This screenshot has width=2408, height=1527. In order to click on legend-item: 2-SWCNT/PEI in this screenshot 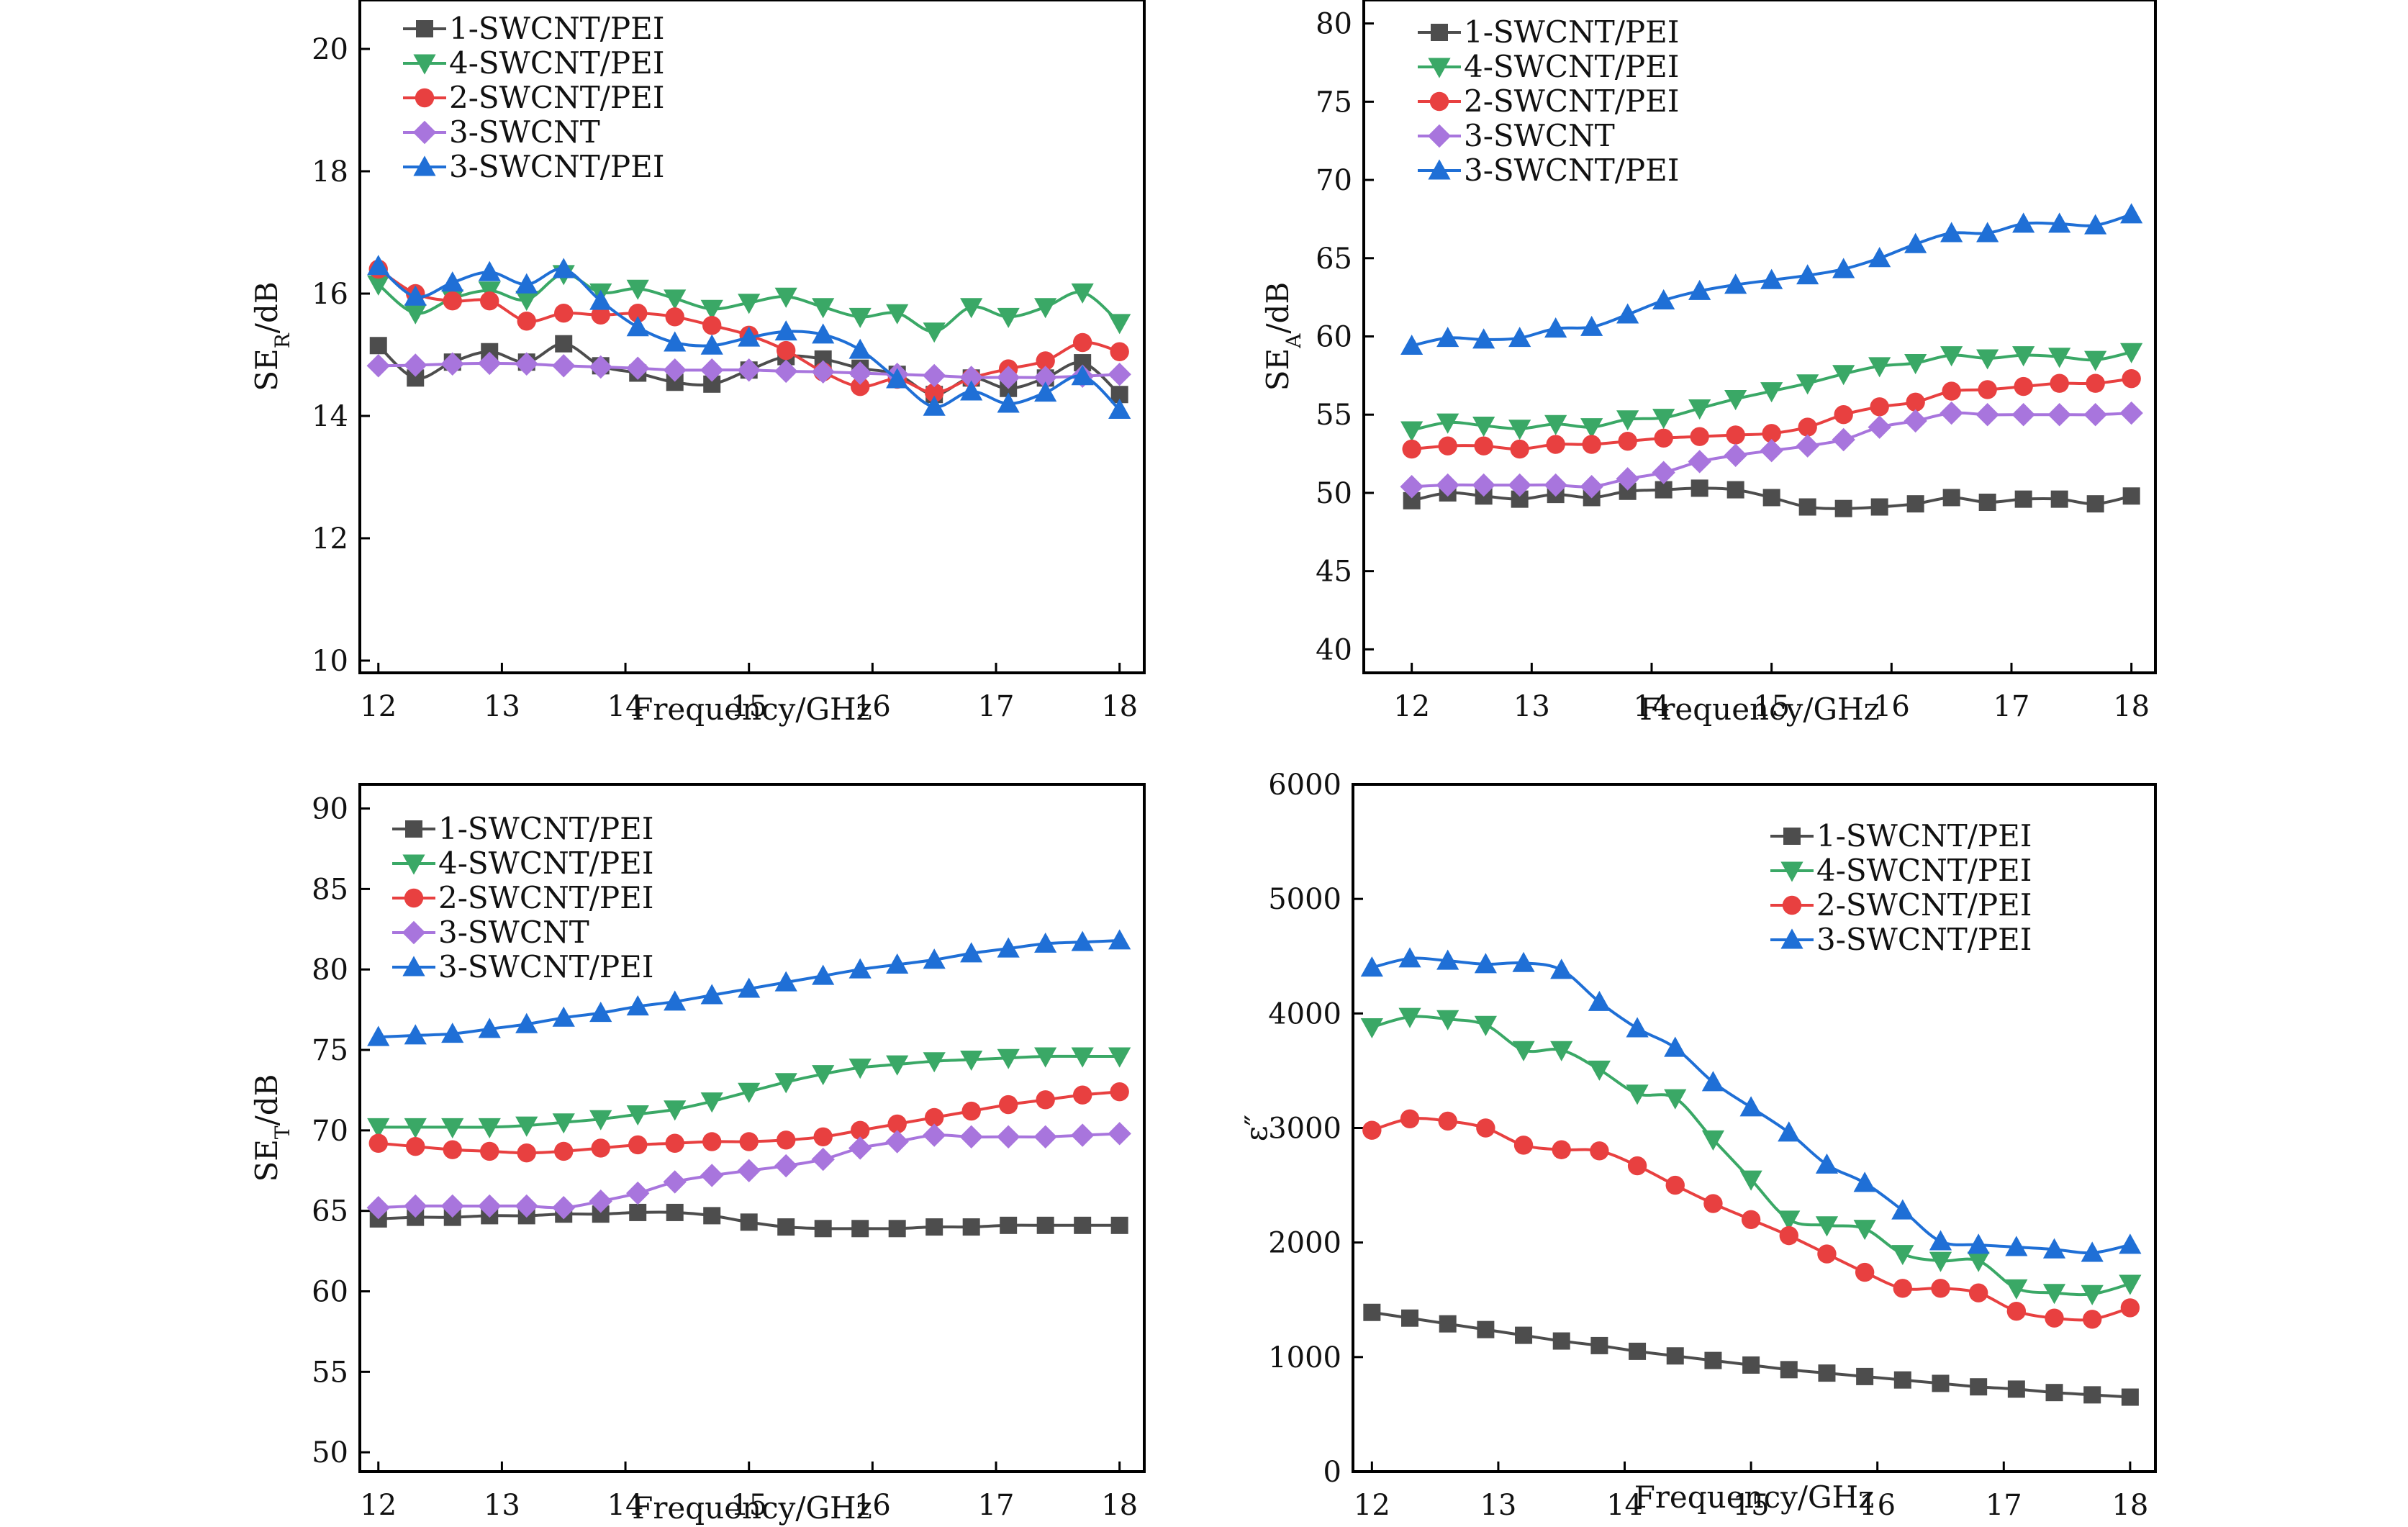, I will do `click(1549, 101)`.